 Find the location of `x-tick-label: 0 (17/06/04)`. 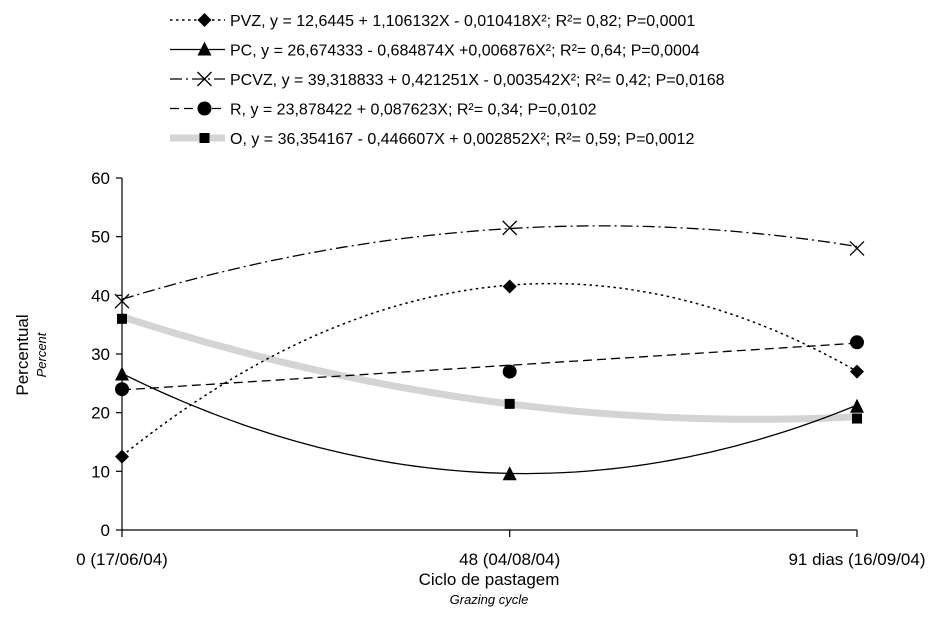

x-tick-label: 0 (17/06/04) is located at coordinates (122, 559).